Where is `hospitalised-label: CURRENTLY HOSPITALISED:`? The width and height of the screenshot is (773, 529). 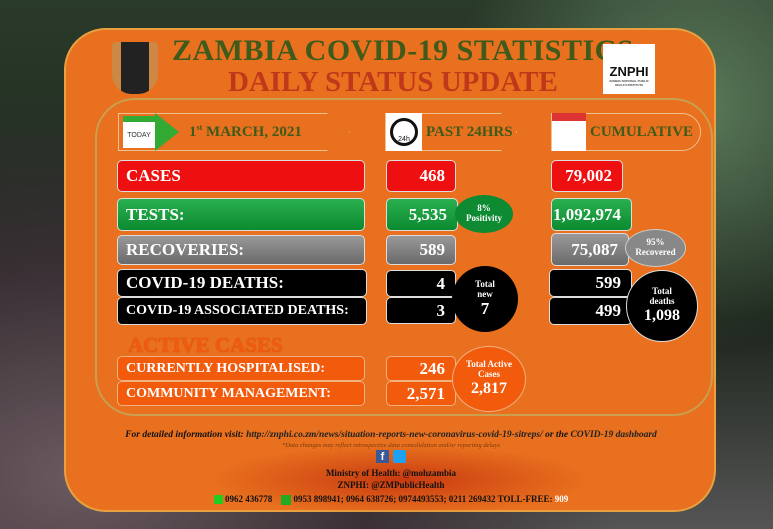 hospitalised-label: CURRENTLY HOSPITALISED: is located at coordinates (241, 368).